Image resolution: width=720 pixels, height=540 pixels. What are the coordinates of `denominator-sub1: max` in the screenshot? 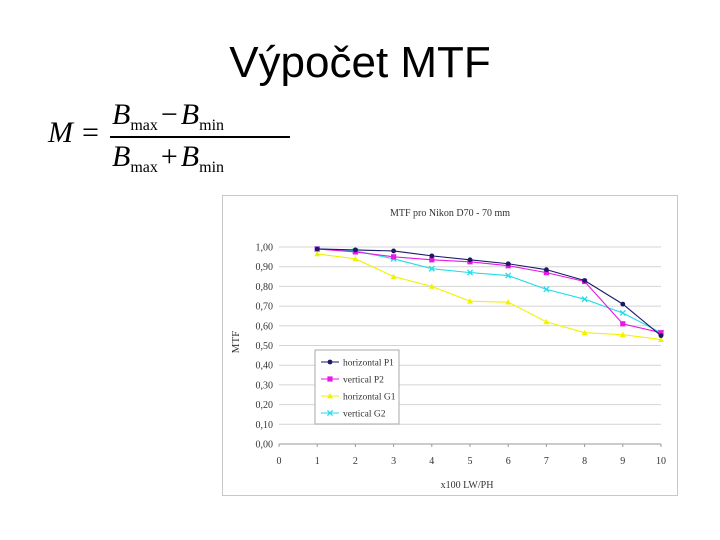 It's located at (144, 167).